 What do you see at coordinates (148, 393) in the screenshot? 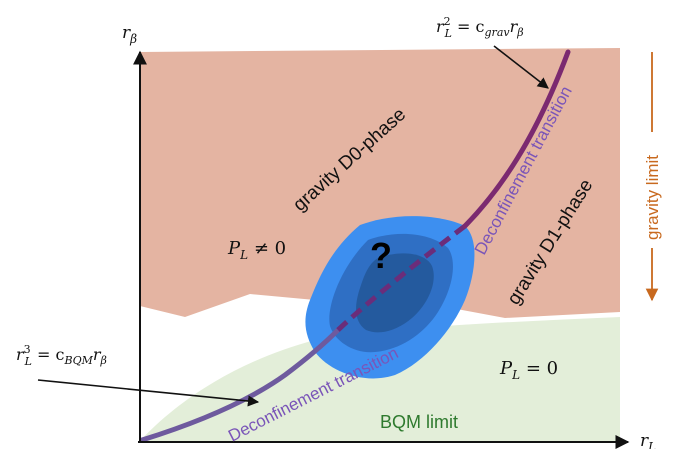
I see `bqm-curve-pointer` at bounding box center [148, 393].